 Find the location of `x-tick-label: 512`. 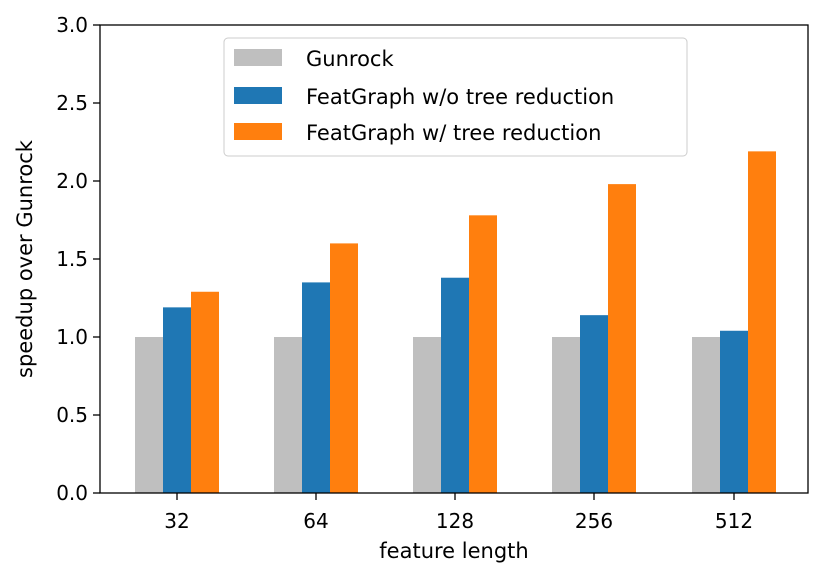

x-tick-label: 512 is located at coordinates (734, 521).